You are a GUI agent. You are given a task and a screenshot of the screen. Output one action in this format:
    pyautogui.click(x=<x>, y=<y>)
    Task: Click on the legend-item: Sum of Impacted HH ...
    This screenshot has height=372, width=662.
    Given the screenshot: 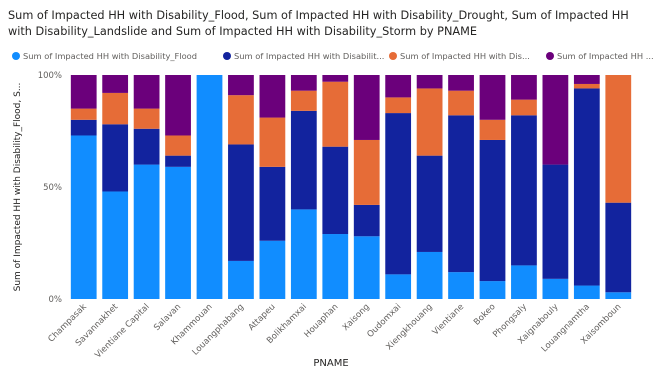 What is the action you would take?
    pyautogui.click(x=600, y=56)
    